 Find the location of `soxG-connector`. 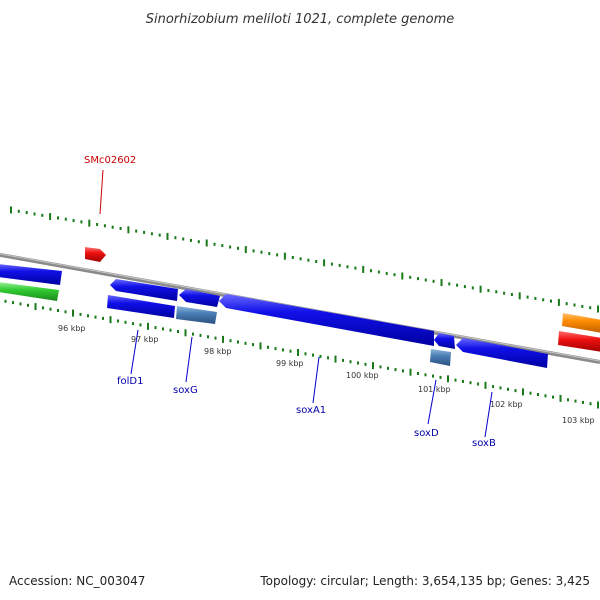

soxG-connector is located at coordinates (189, 359).